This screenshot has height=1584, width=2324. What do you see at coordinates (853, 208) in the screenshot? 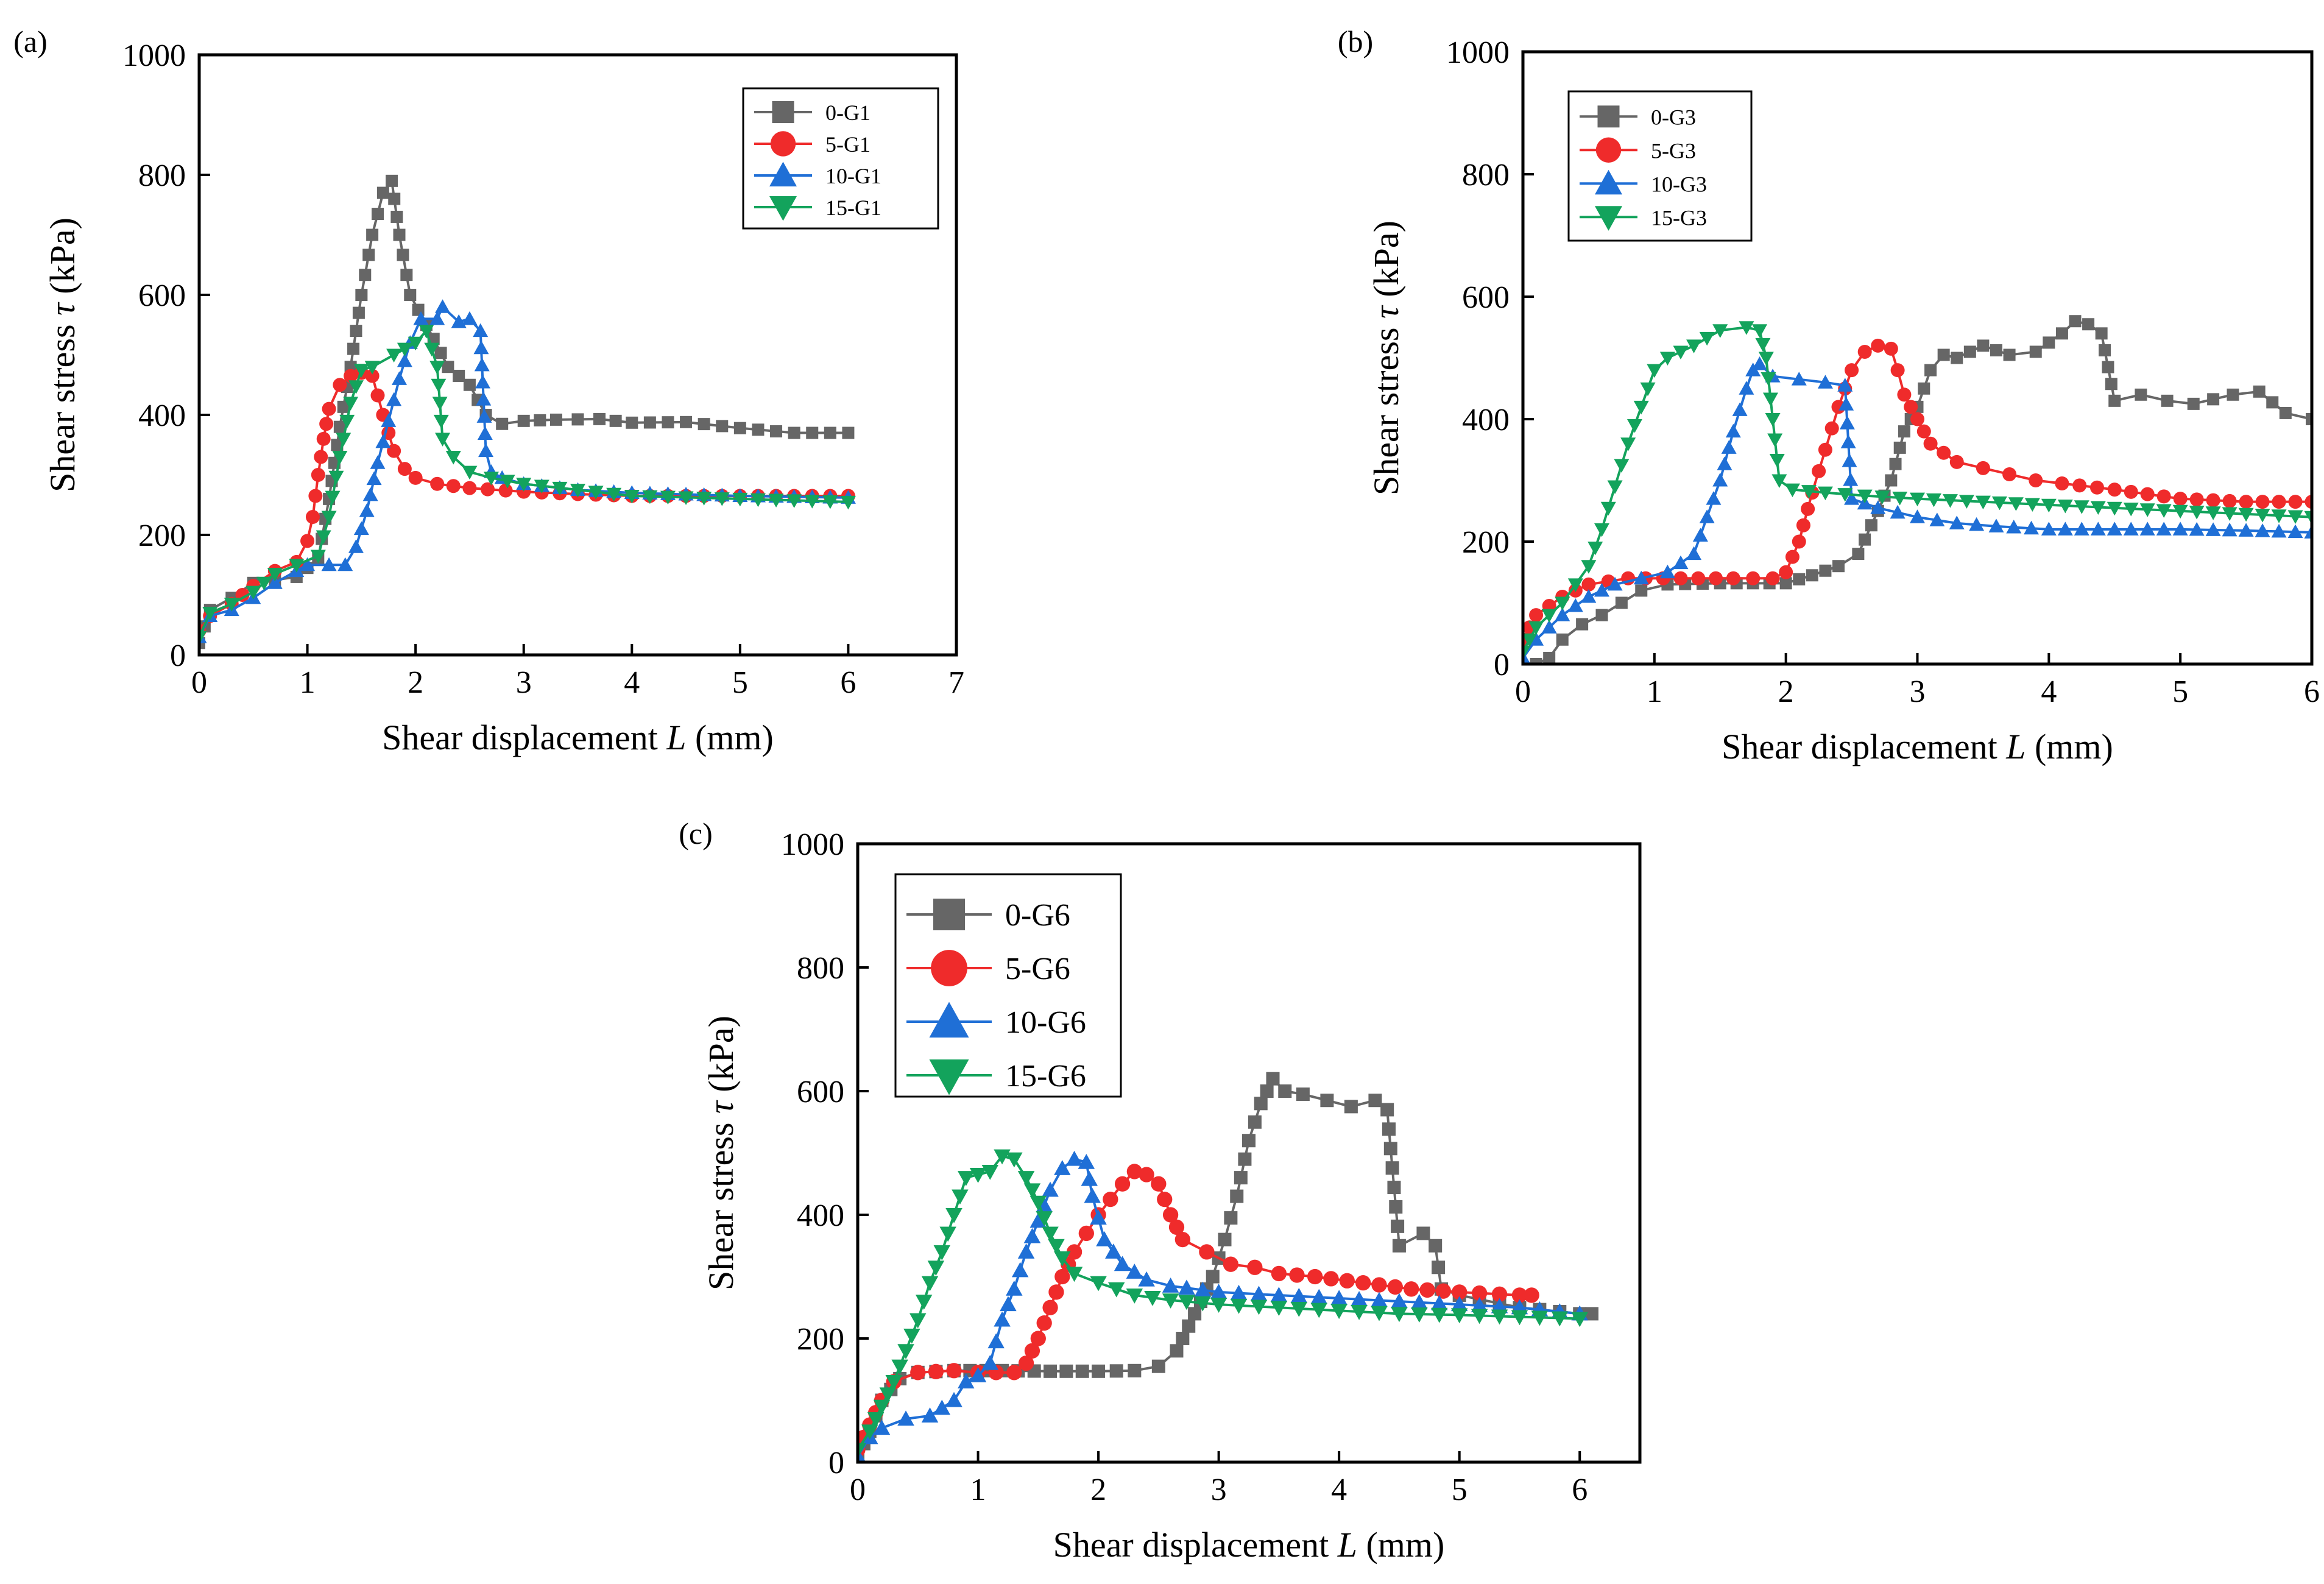
I see `legend-label: 15-G1` at bounding box center [853, 208].